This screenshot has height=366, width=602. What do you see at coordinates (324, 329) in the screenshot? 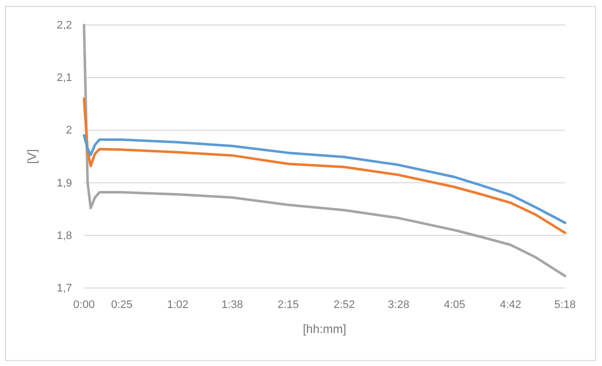
I see `x-axis-title: [hh:mm]` at bounding box center [324, 329].